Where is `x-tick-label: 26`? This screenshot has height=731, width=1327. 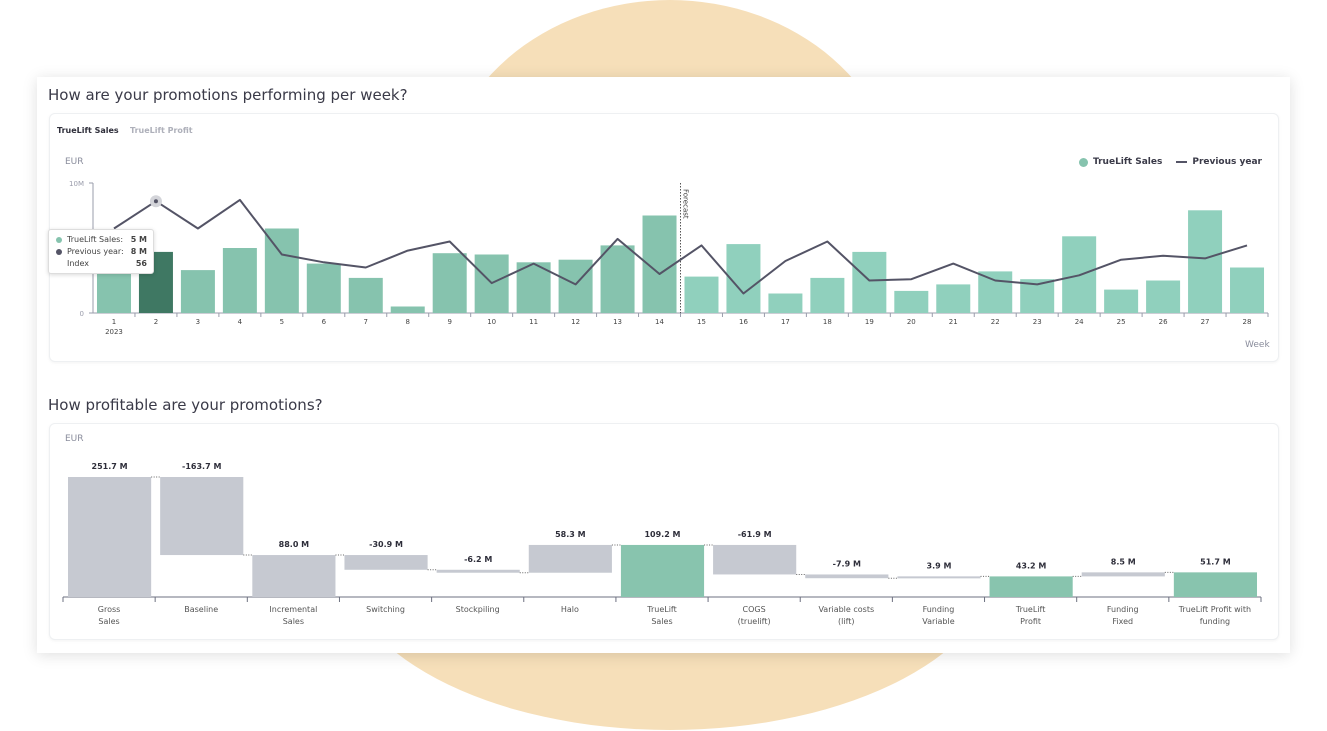
x-tick-label: 26 is located at coordinates (1163, 322).